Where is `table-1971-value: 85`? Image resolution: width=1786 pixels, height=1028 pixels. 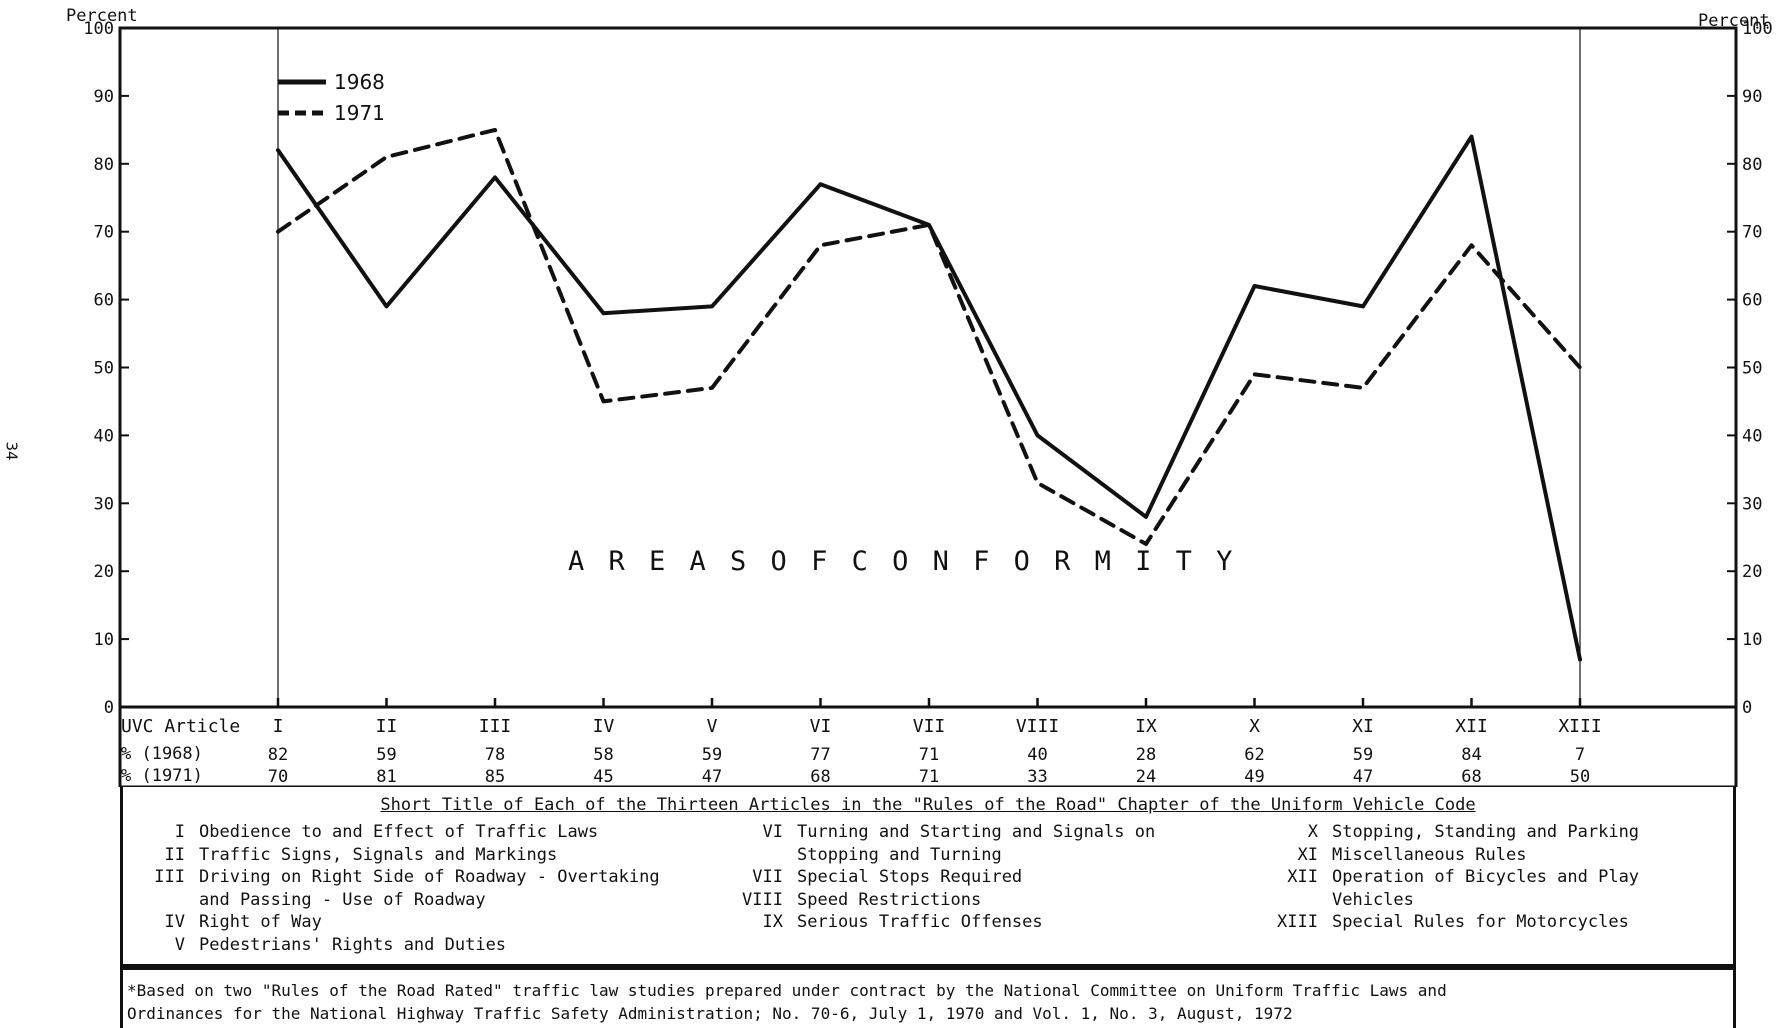 table-1971-value: 85 is located at coordinates (495, 777).